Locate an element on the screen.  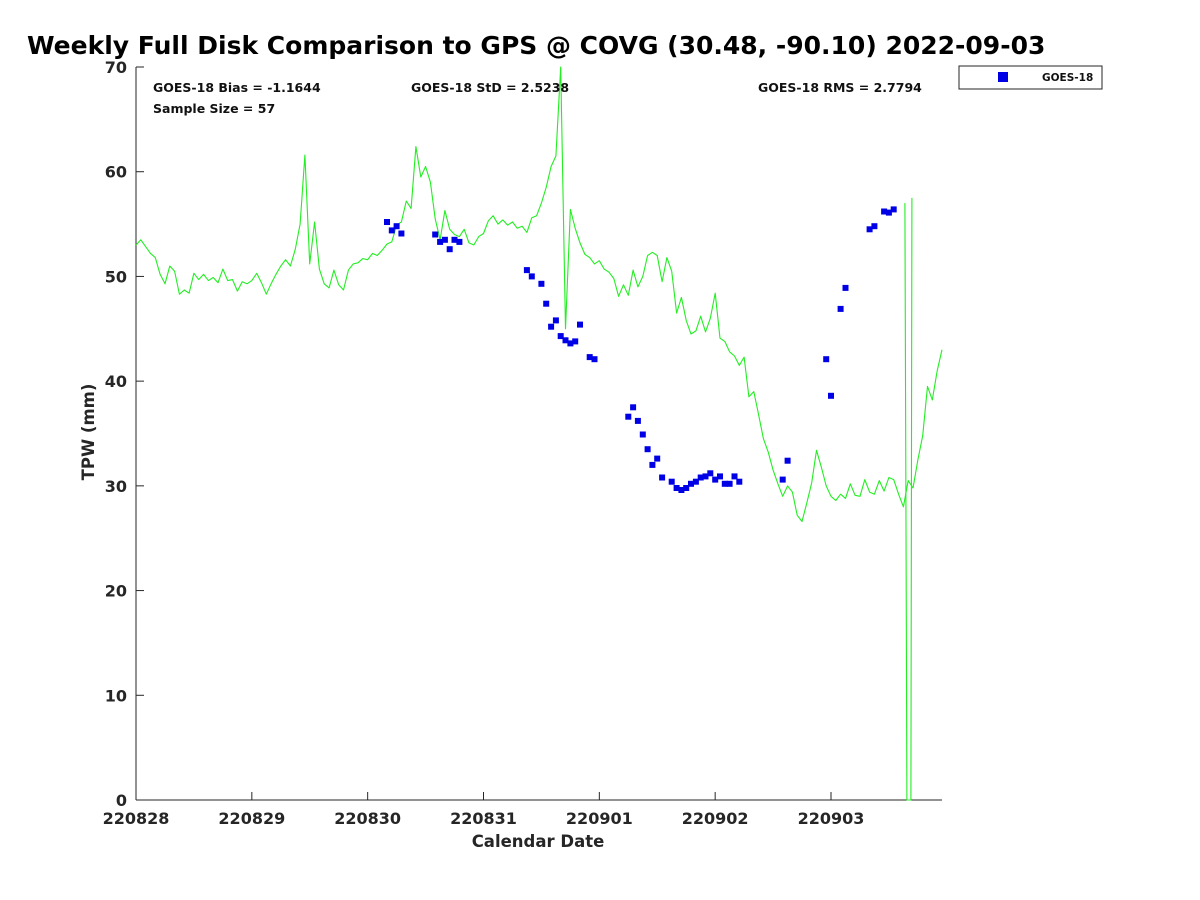
x-tick-label: 220829 is located at coordinates (251, 818).